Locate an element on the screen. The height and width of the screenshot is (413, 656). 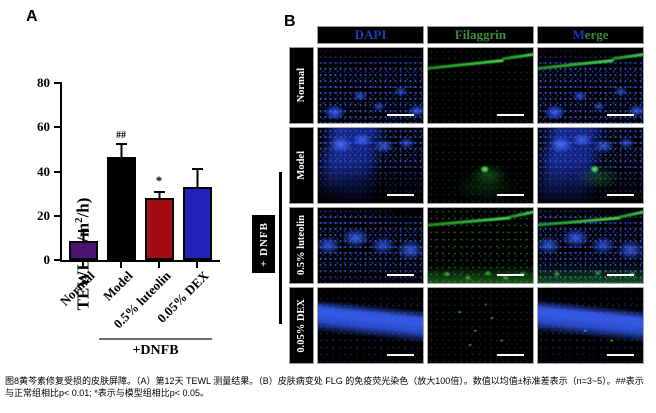
column-header-text: erge is located at coordinates (596, 34).